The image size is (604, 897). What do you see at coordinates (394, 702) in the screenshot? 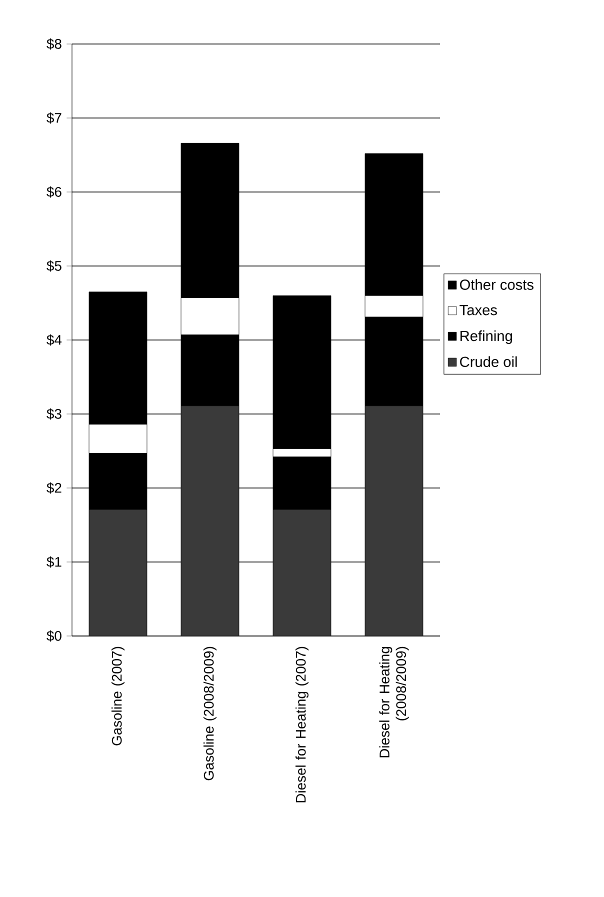
I see `x-tick-label: Diesel for Heating (2008/2009)` at bounding box center [394, 702].